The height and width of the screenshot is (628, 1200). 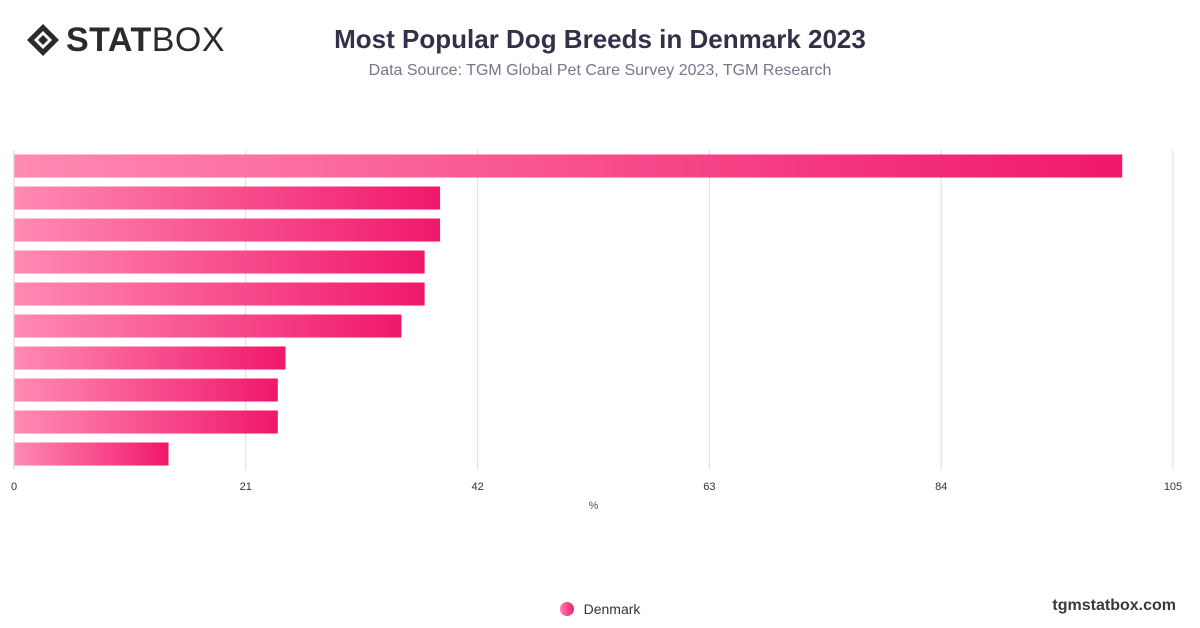 I want to click on x-tick-label: 0, so click(x=14, y=487).